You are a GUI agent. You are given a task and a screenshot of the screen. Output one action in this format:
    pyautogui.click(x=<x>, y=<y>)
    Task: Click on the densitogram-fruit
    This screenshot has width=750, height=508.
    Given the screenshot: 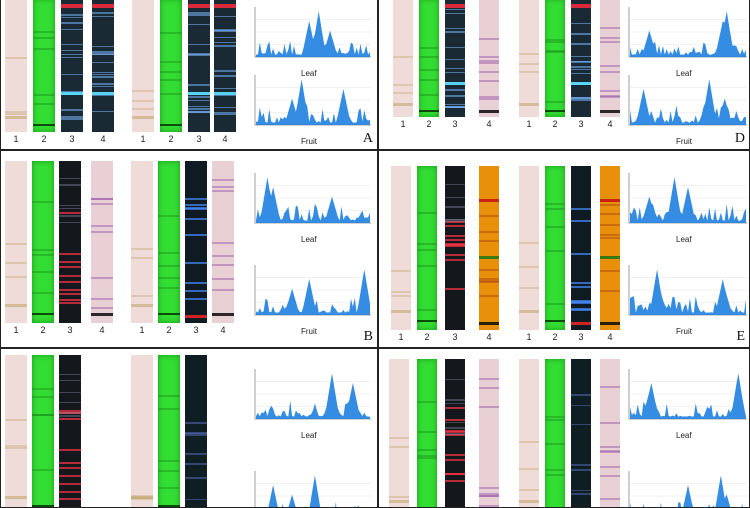 What is the action you would take?
    pyautogui.click(x=687, y=100)
    